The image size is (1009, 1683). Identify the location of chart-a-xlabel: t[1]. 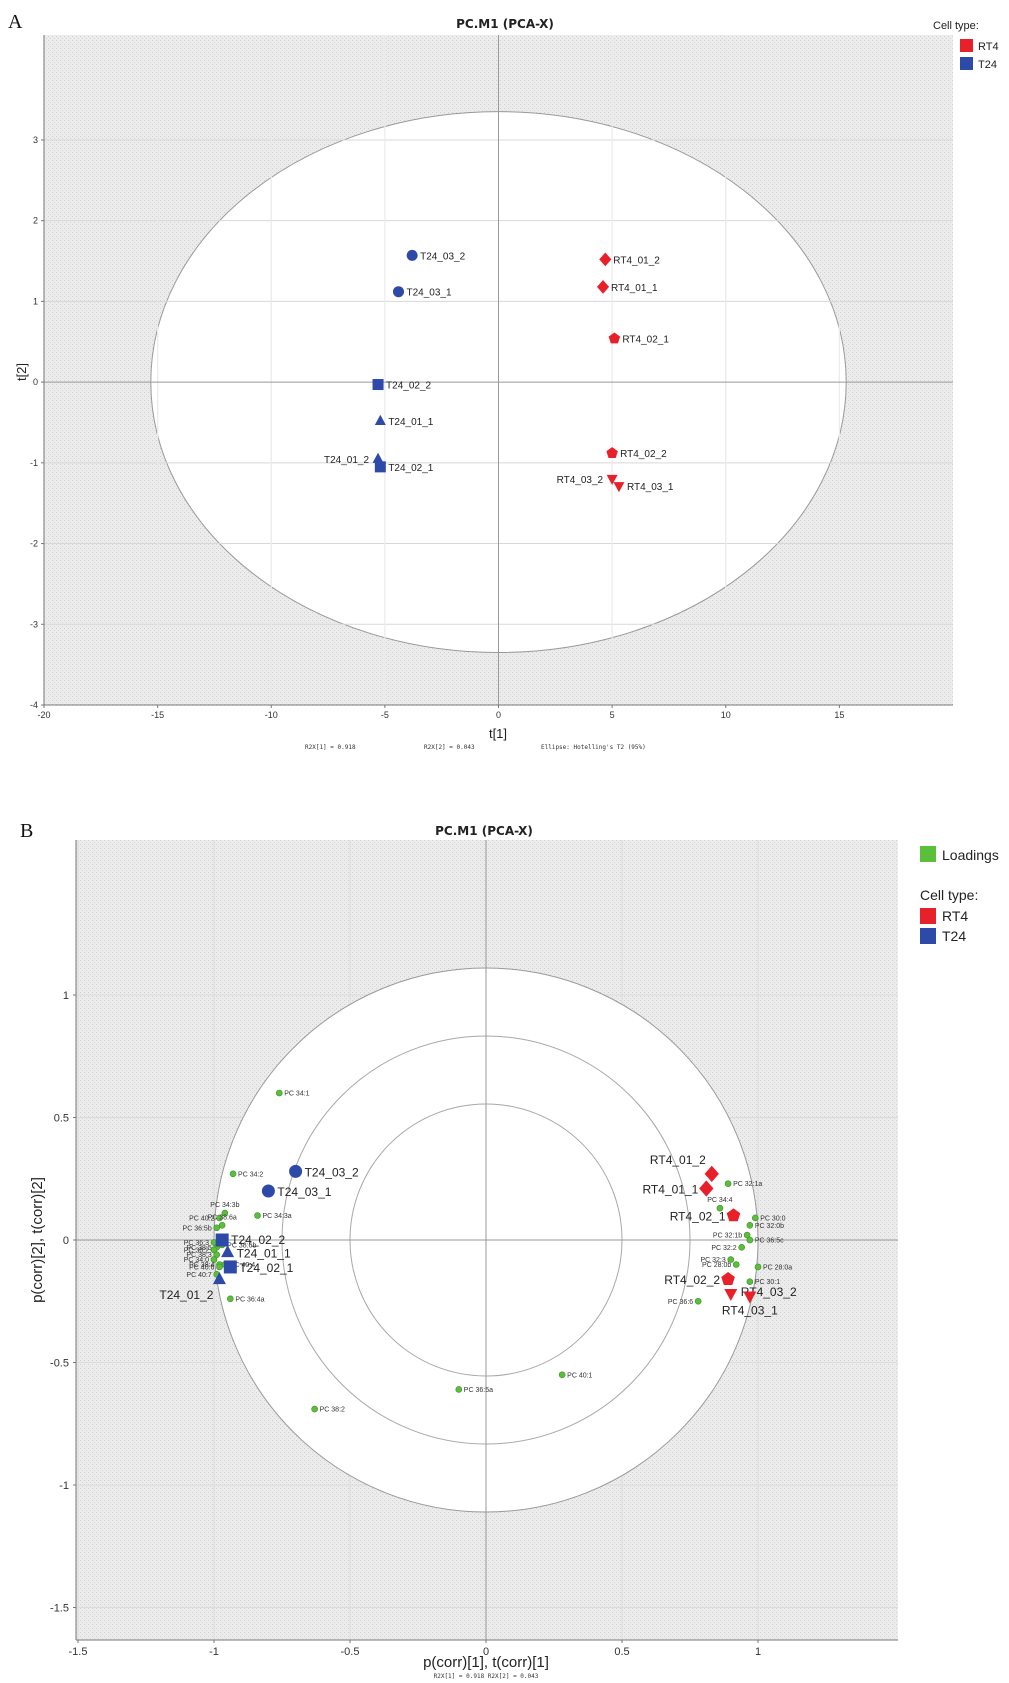
(498, 733).